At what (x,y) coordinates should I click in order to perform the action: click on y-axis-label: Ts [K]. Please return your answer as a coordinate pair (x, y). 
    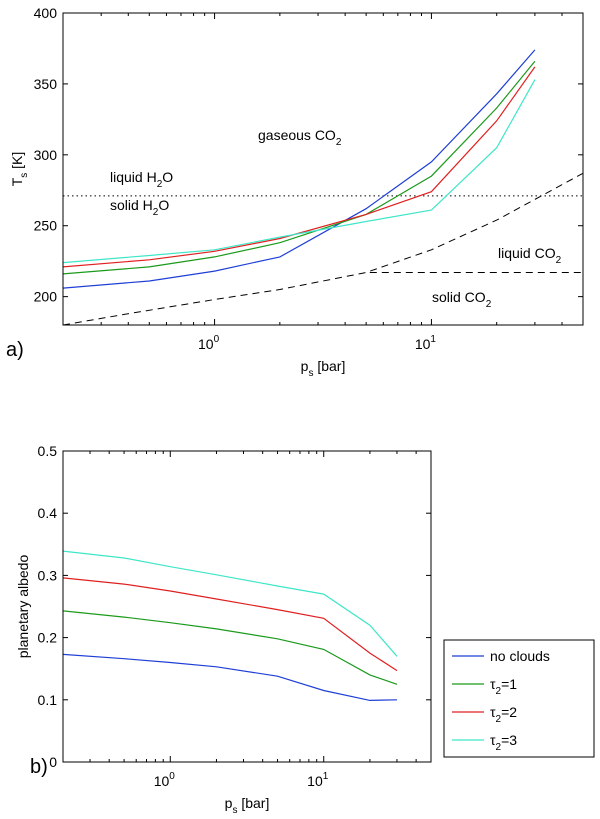
    Looking at the image, I should click on (19, 169).